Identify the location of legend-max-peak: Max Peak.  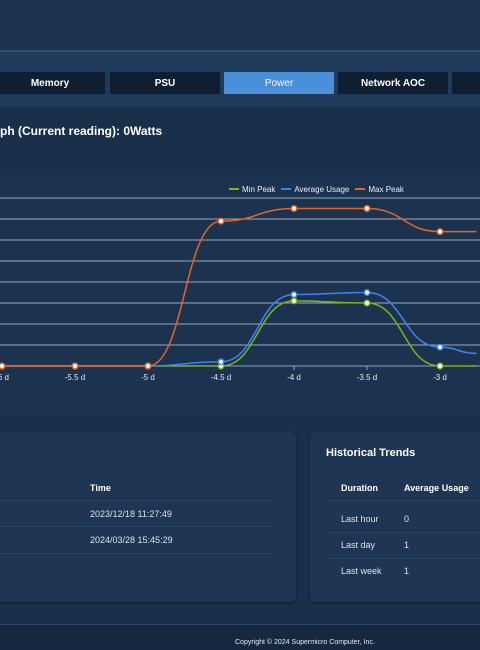
(379, 189).